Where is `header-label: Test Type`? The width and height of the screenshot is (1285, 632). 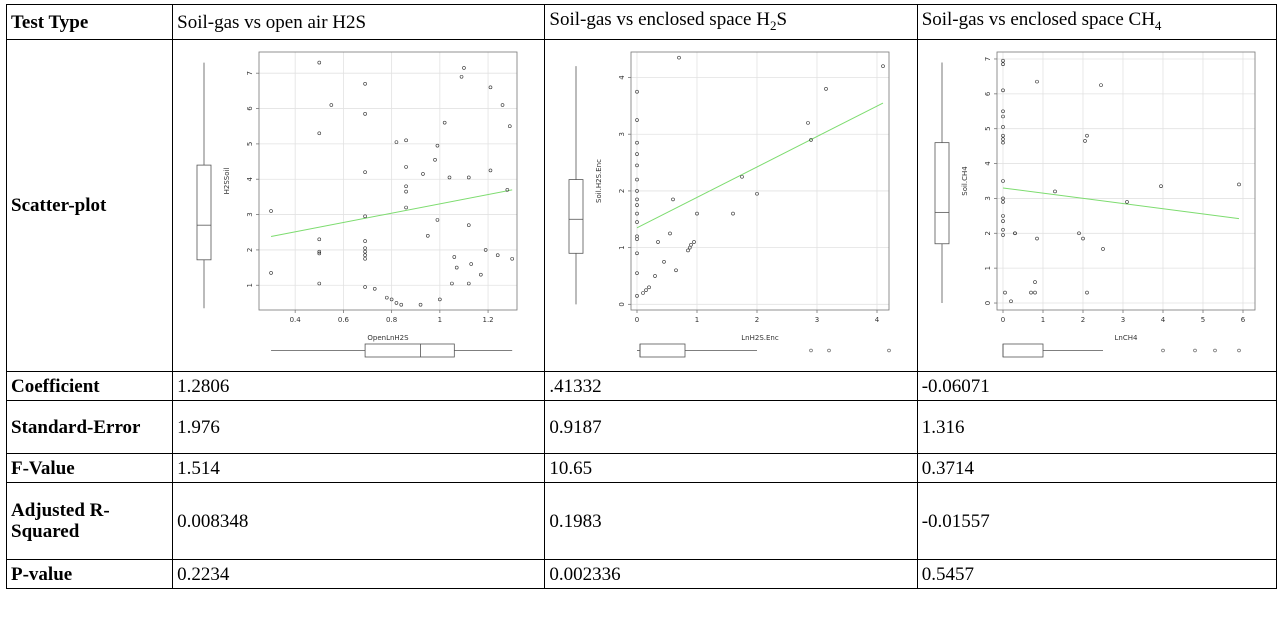
header-label: Test Type is located at coordinates (89, 22).